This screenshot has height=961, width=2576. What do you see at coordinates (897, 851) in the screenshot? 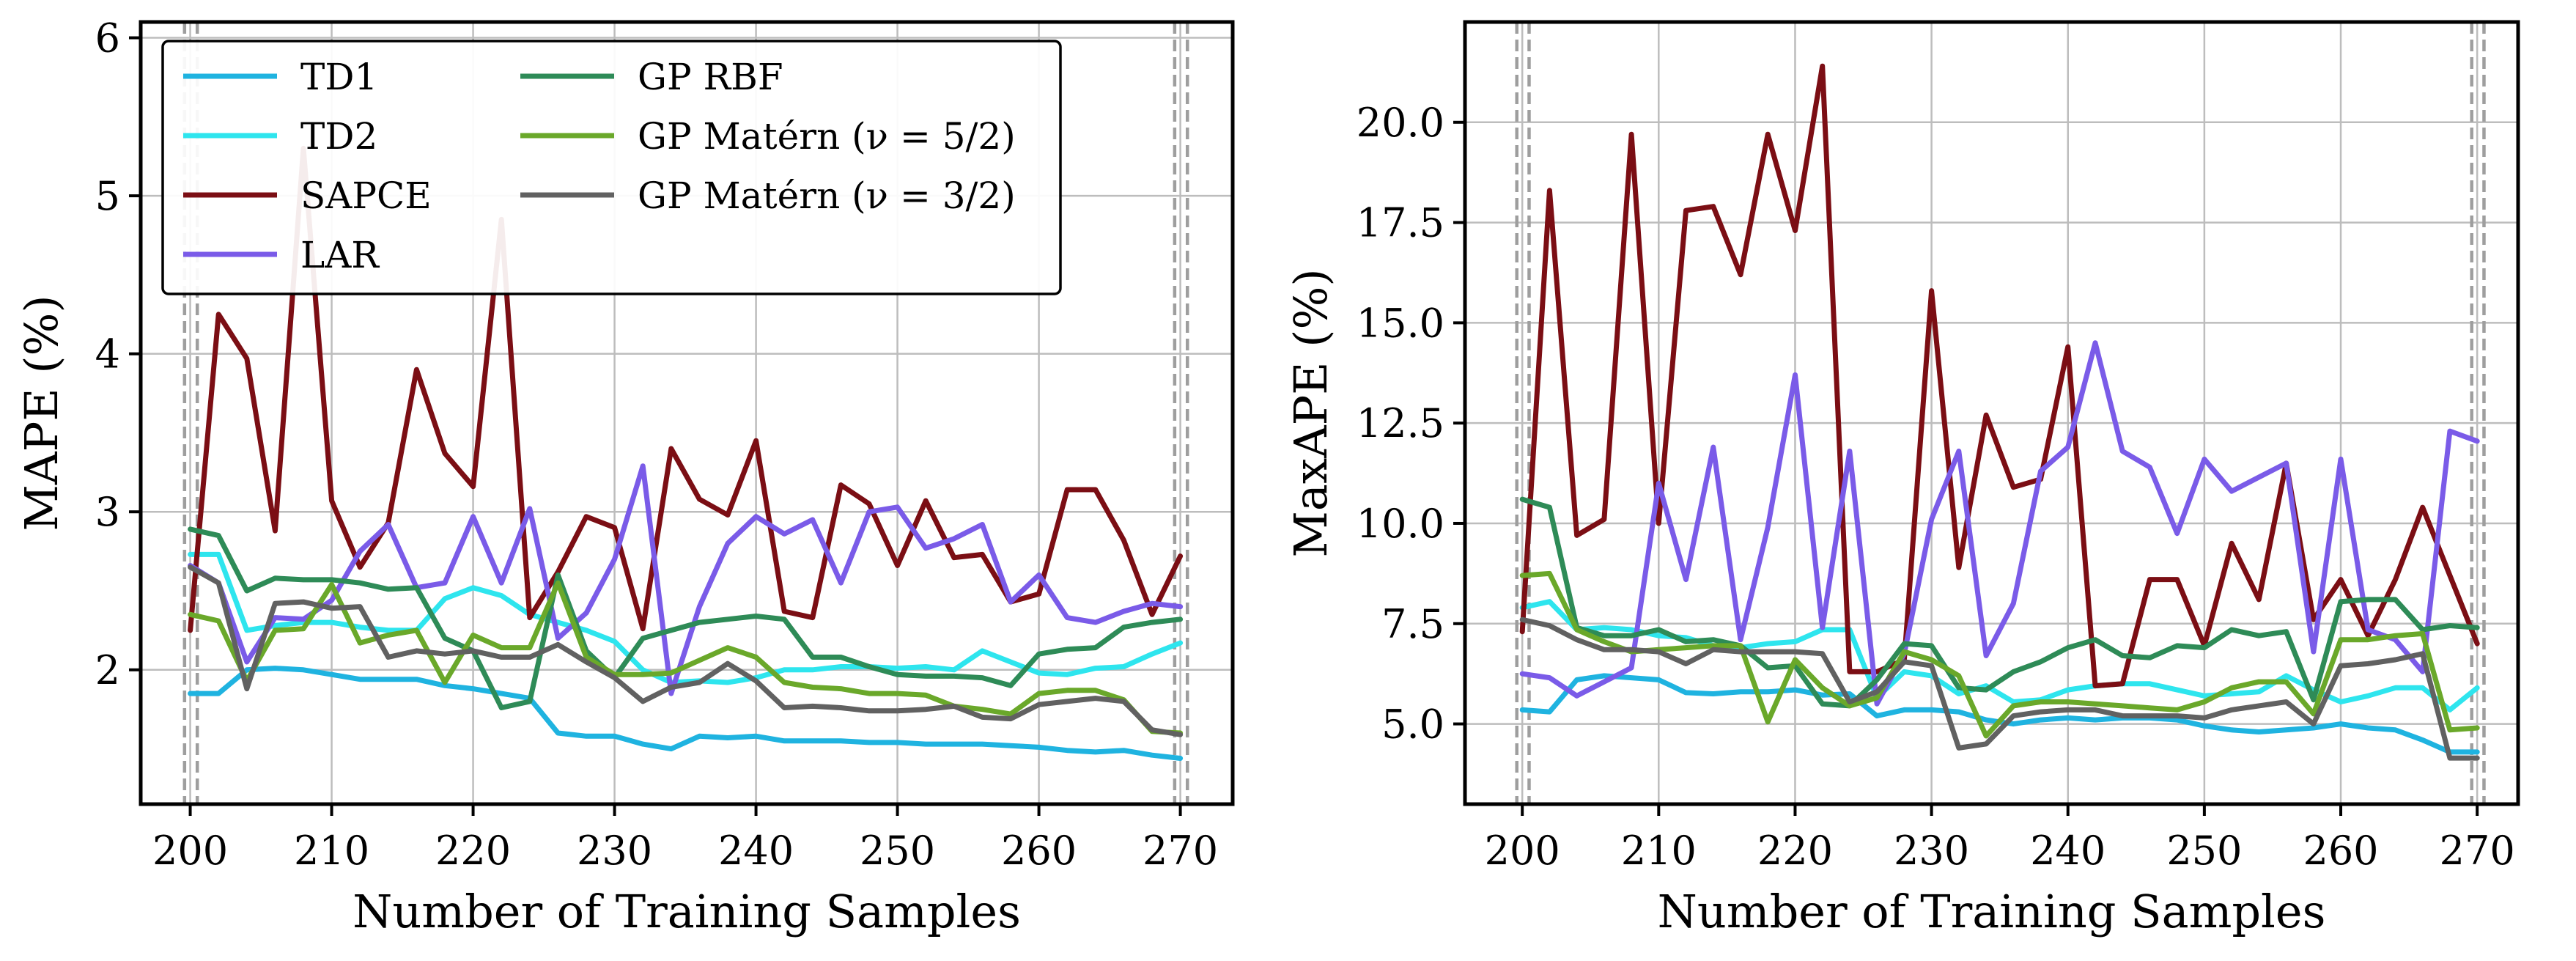
I see `mape-x-tick-label: 250` at bounding box center [897, 851].